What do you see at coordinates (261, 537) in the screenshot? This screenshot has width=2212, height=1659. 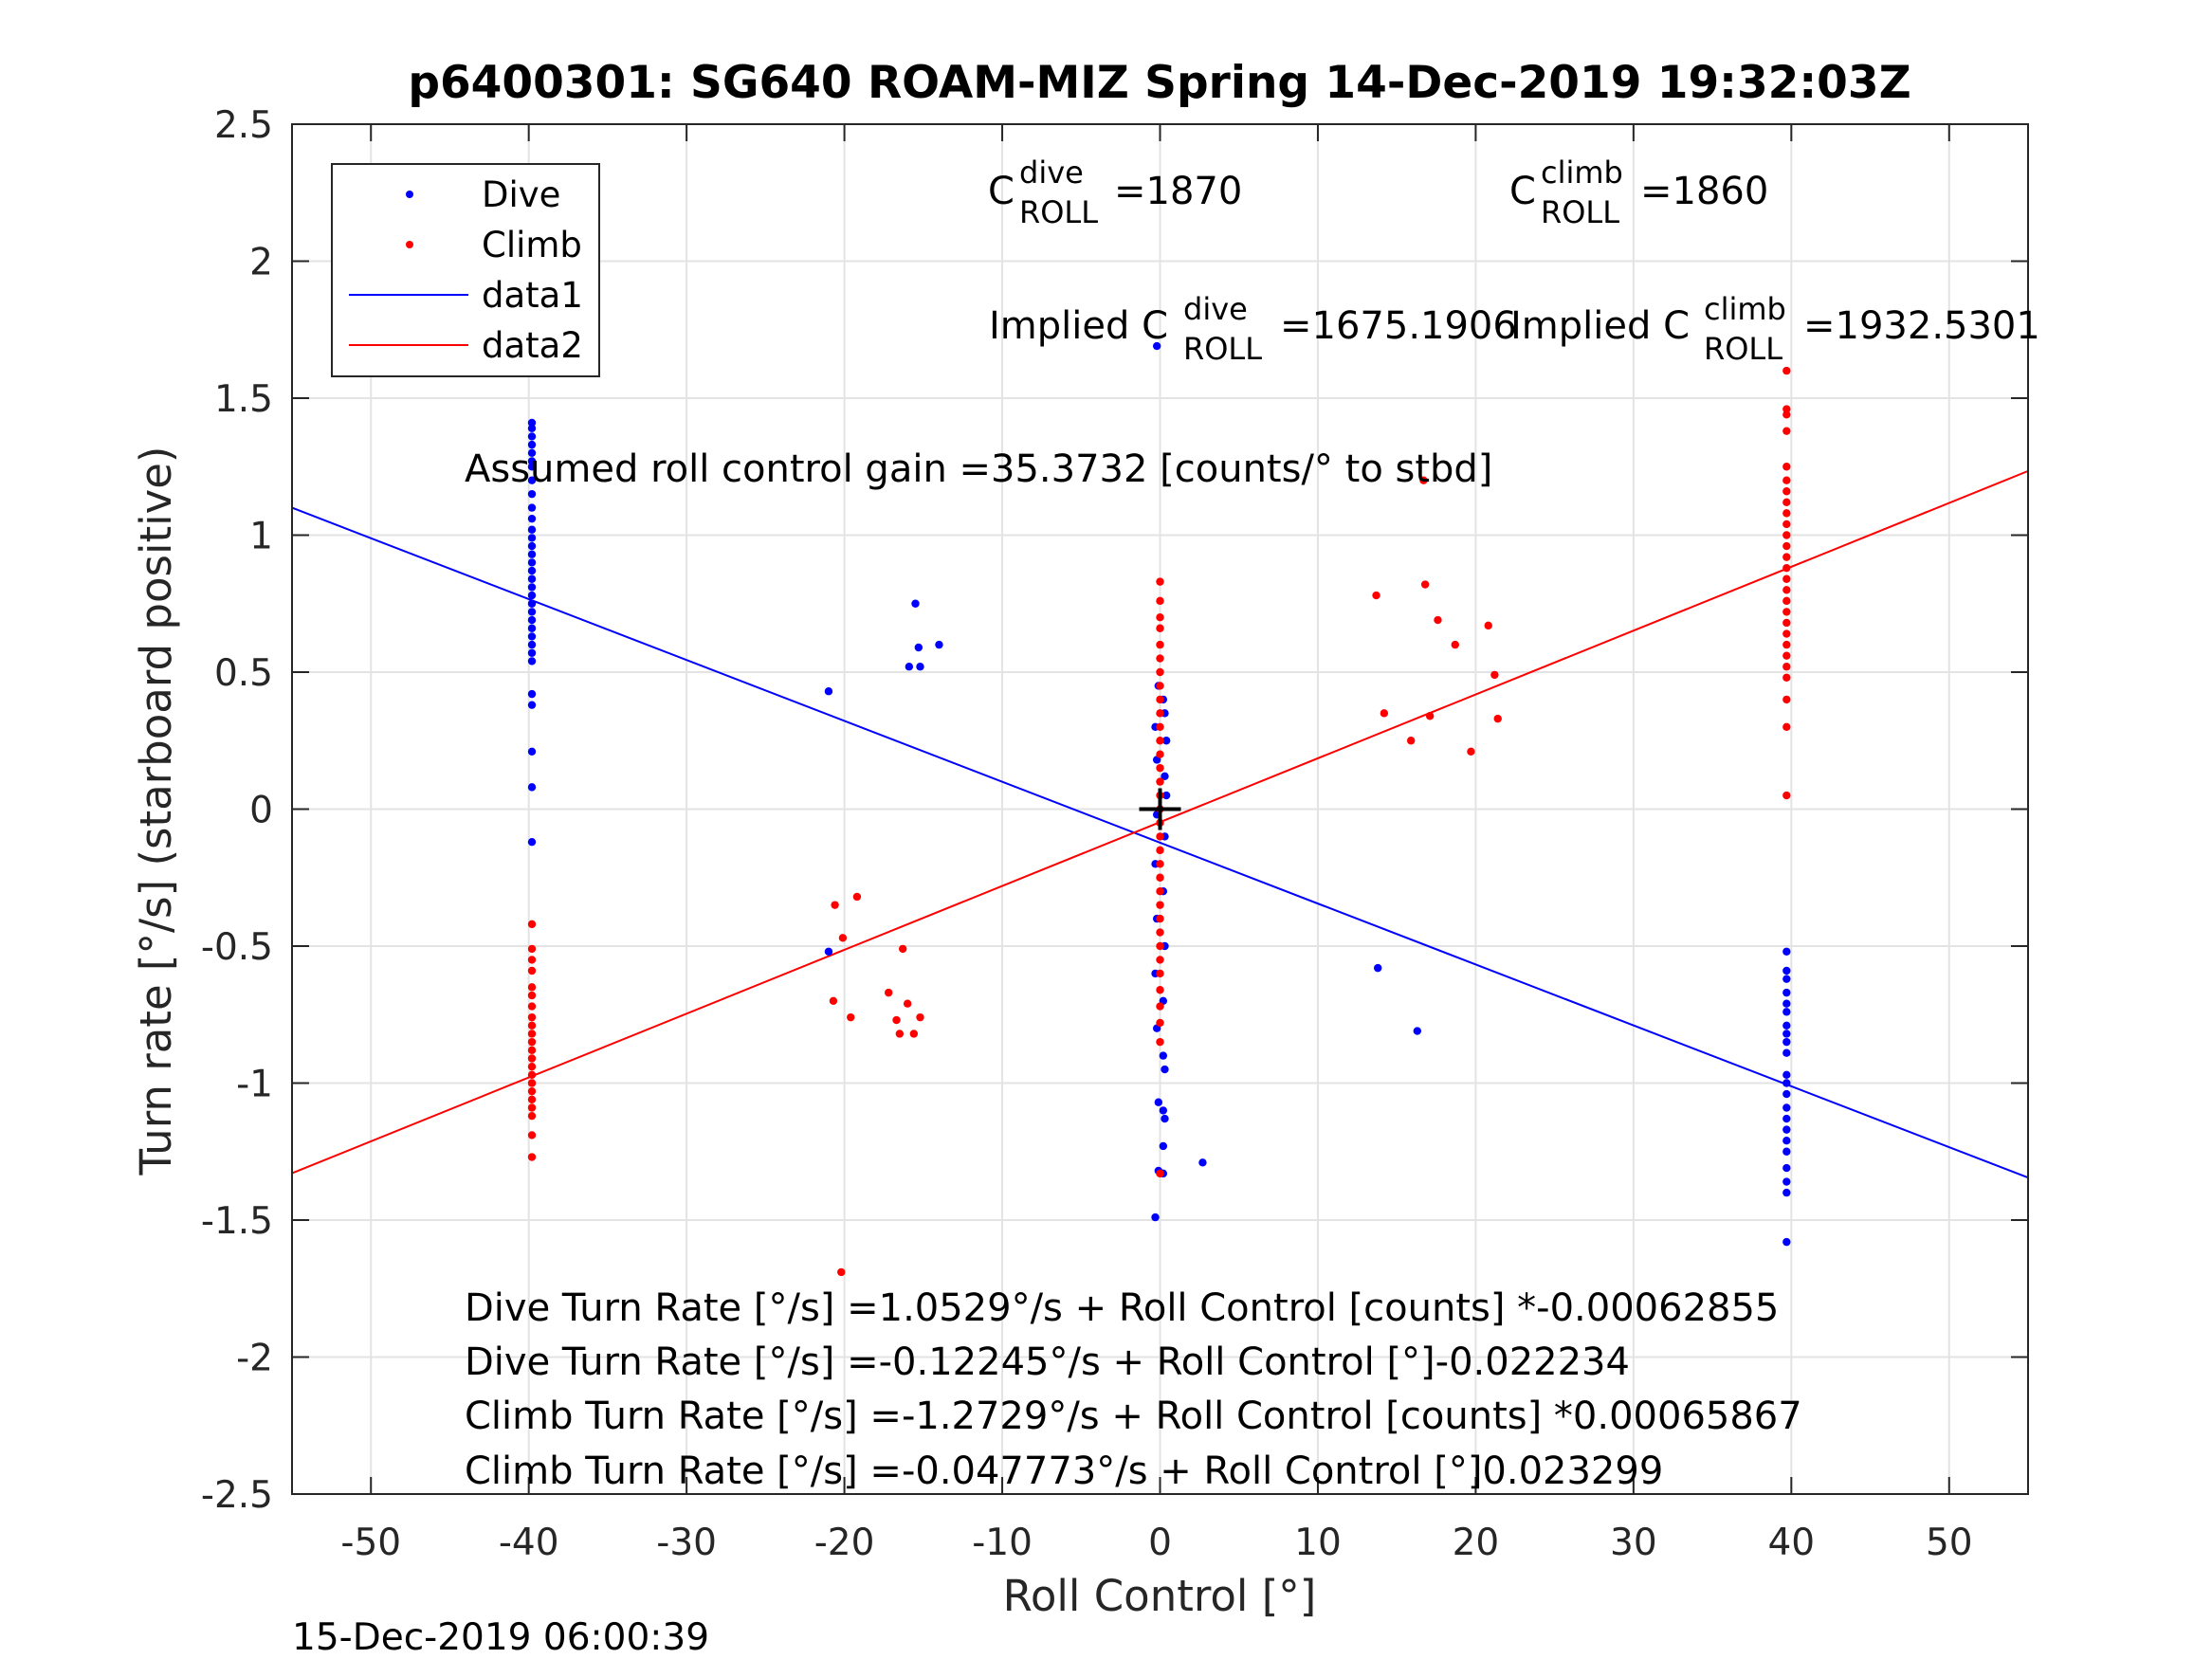 I see `y-tick-label: 1` at bounding box center [261, 537].